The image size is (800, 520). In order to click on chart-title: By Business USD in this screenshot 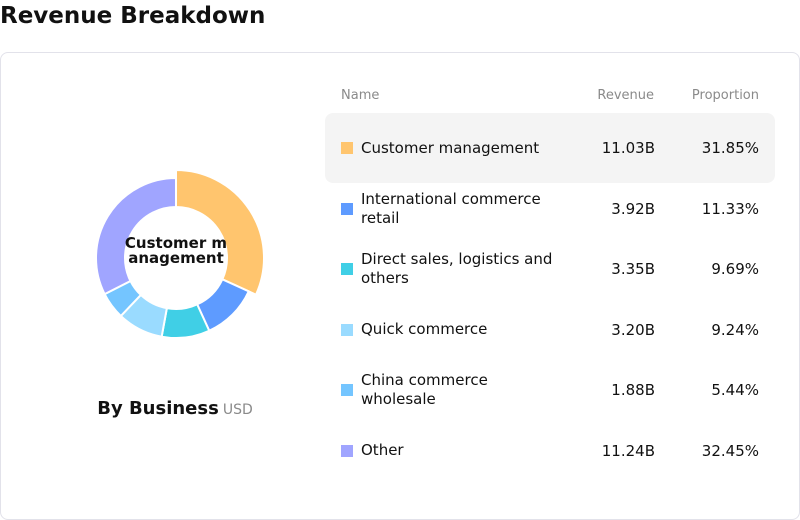, I will do `click(175, 408)`.